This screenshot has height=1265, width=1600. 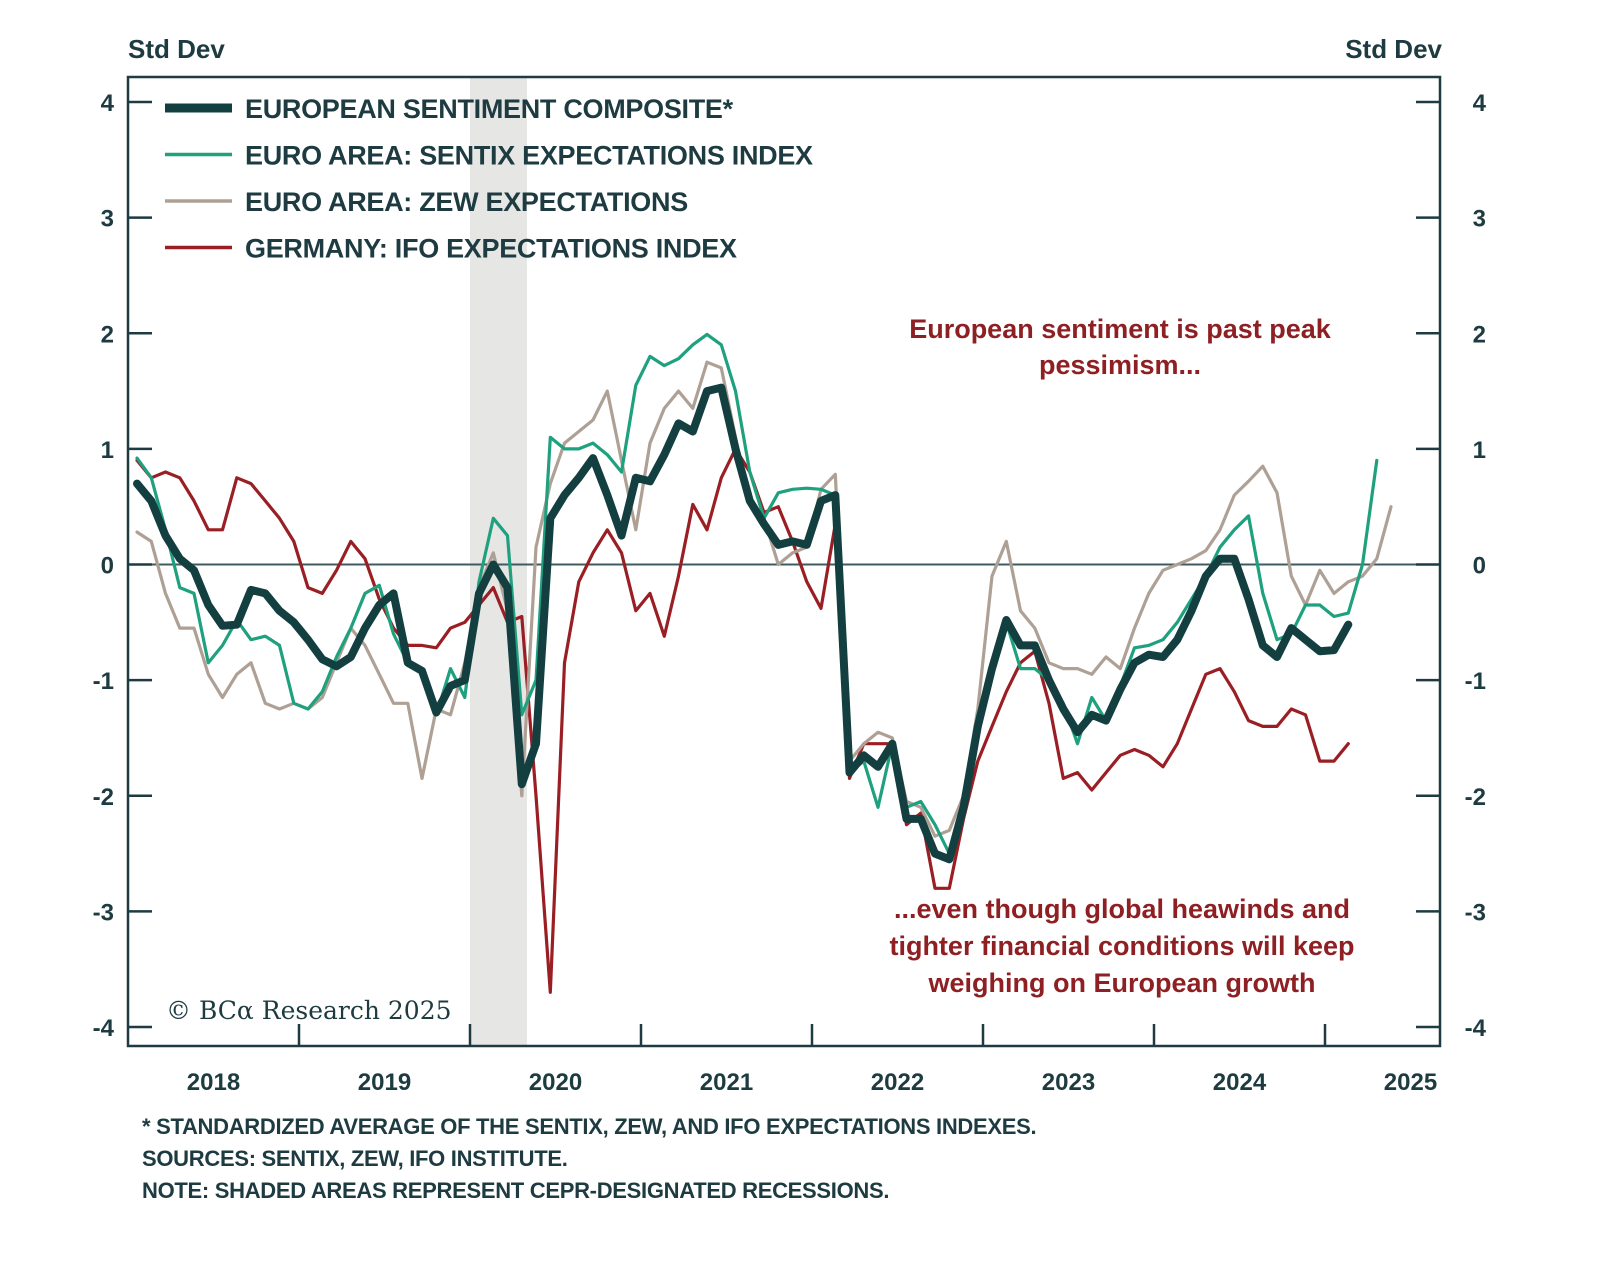 What do you see at coordinates (1068, 1082) in the screenshot?
I see `x-tick-label: 2023` at bounding box center [1068, 1082].